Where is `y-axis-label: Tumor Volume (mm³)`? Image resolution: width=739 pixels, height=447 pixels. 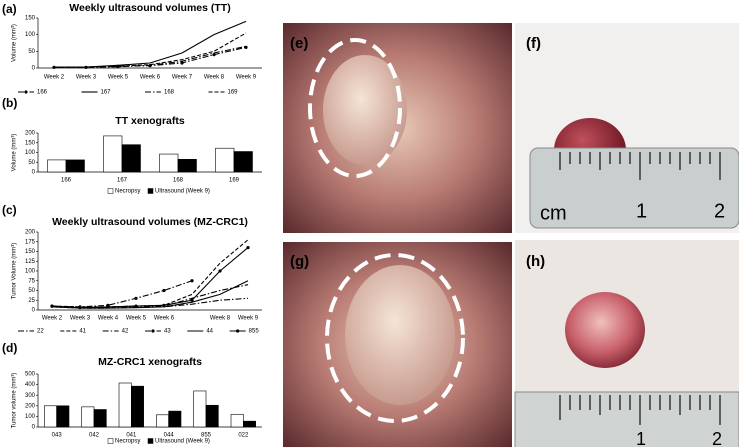
y-axis-label: Tumor Volume (mm³) is located at coordinates (15, 271).